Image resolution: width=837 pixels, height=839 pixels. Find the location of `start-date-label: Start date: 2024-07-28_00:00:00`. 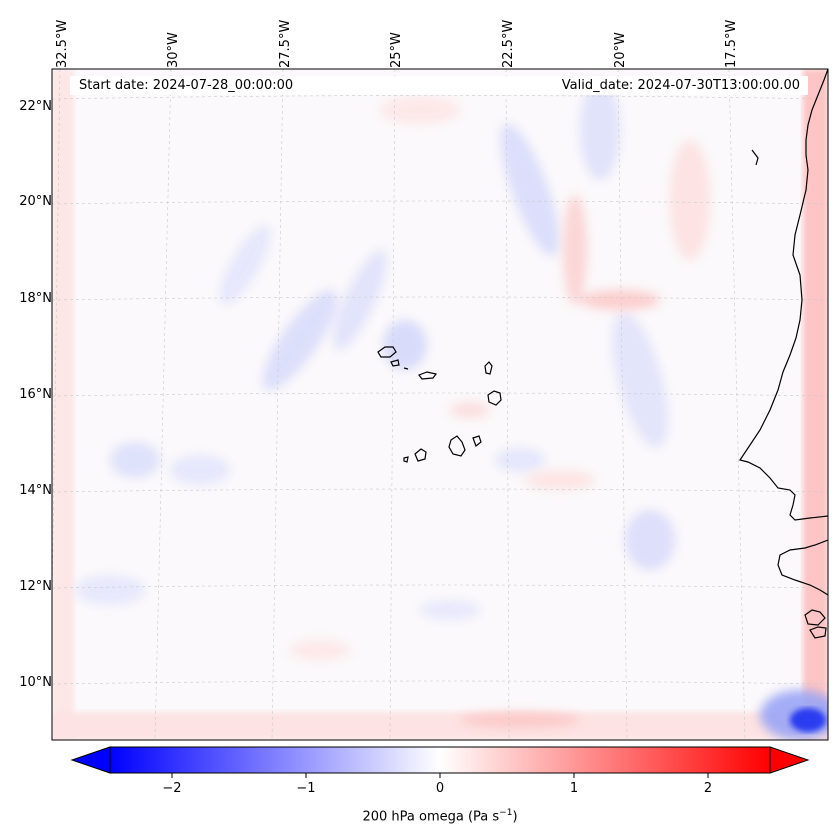

start-date-label: Start date: 2024-07-28_00:00:00 is located at coordinates (186, 85).